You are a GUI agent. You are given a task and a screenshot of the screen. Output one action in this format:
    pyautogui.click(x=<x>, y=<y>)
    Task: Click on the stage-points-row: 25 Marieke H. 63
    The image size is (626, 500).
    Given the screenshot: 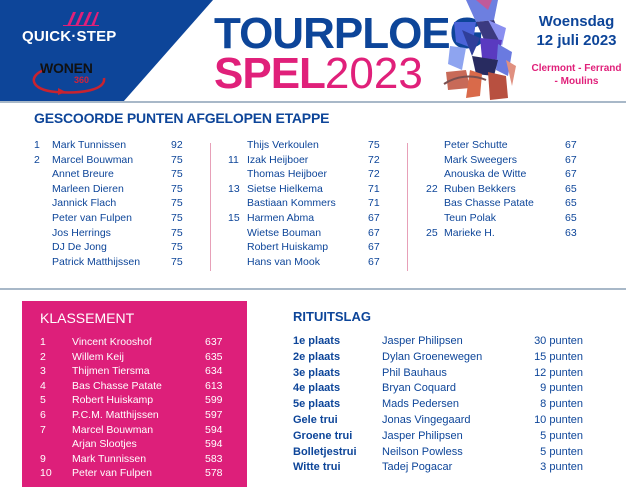 What is the action you would take?
    pyautogui.click(x=501, y=232)
    